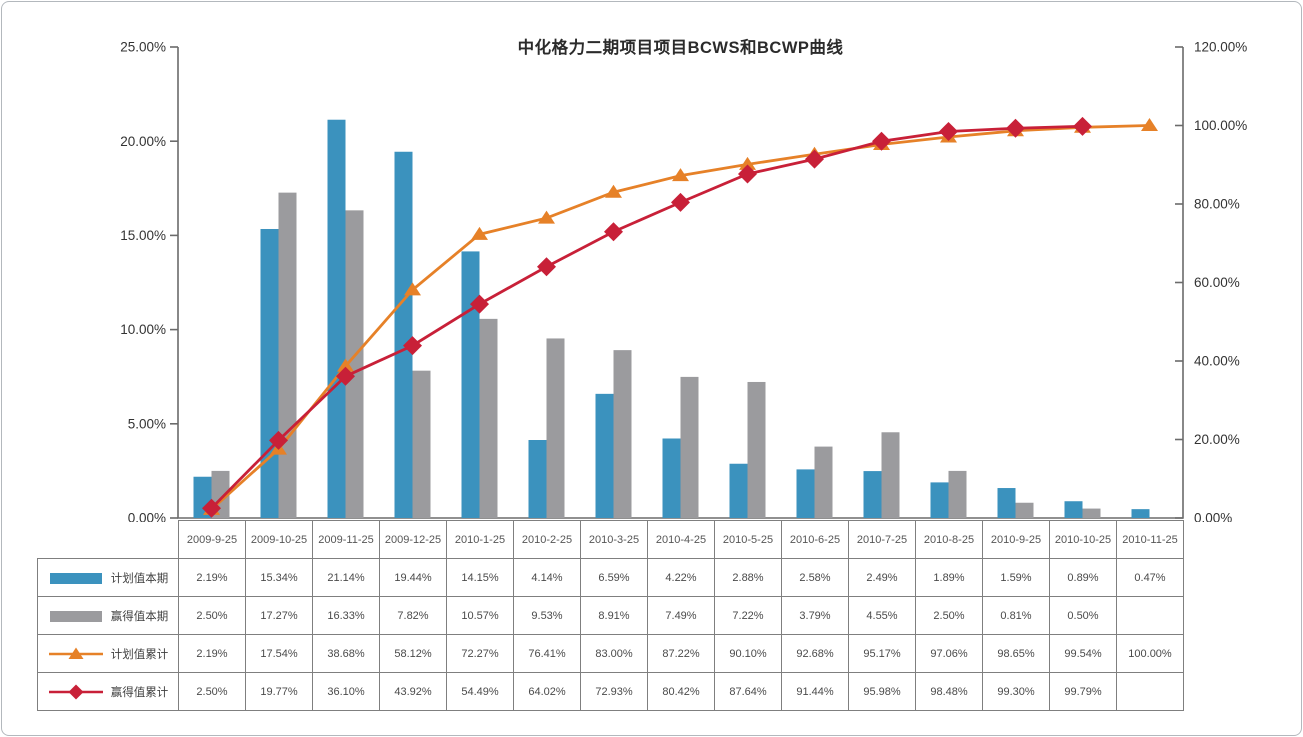  What do you see at coordinates (1083, 653) in the screenshot?
I see `table-cell-planned-cumulative: 99.54%` at bounding box center [1083, 653].